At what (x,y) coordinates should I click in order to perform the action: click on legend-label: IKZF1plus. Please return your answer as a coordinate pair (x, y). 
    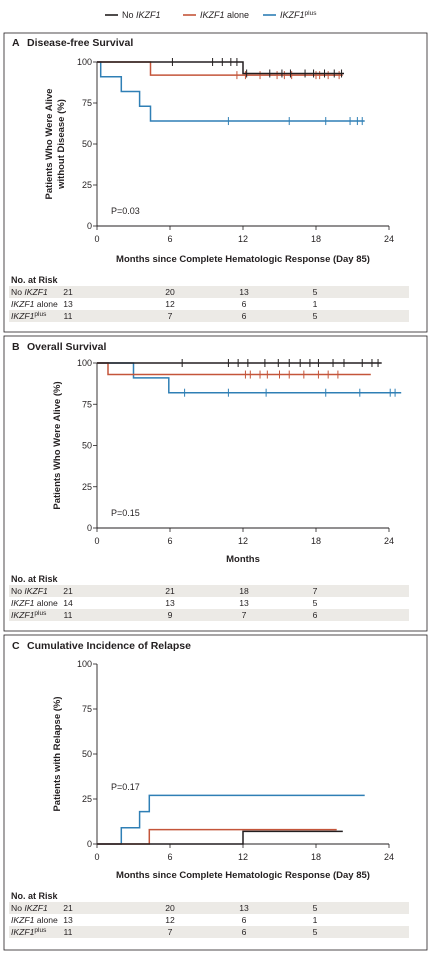
    Looking at the image, I should click on (298, 15).